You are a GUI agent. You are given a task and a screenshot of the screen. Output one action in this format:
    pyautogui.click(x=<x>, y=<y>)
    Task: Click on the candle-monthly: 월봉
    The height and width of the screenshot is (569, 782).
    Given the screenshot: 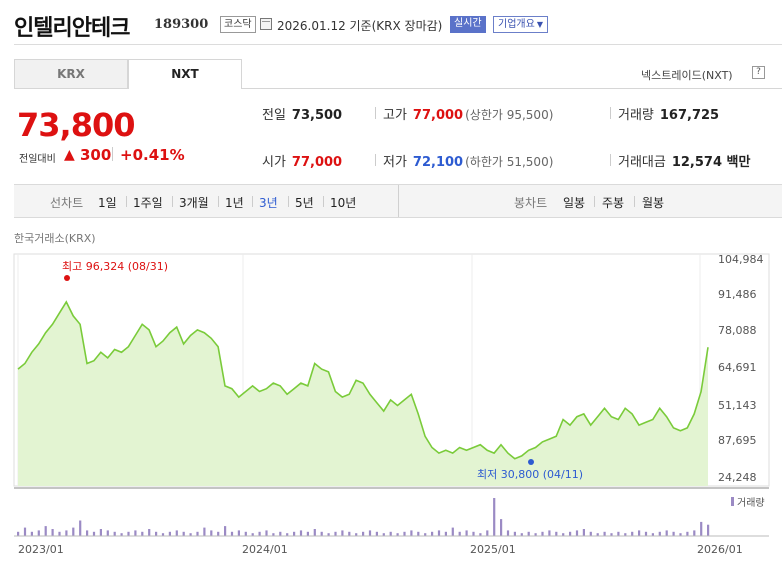 What is the action you would take?
    pyautogui.click(x=653, y=203)
    